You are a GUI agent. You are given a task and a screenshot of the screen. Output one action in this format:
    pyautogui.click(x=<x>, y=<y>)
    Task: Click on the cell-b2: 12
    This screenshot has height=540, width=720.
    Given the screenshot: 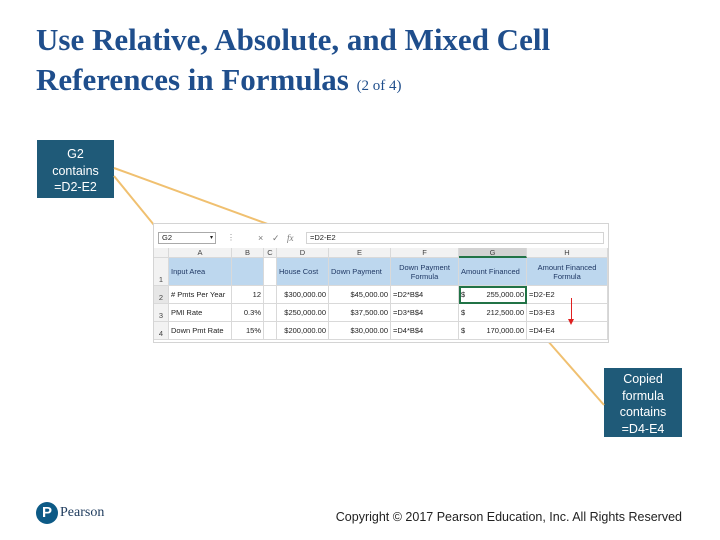 What is the action you would take?
    pyautogui.click(x=248, y=295)
    